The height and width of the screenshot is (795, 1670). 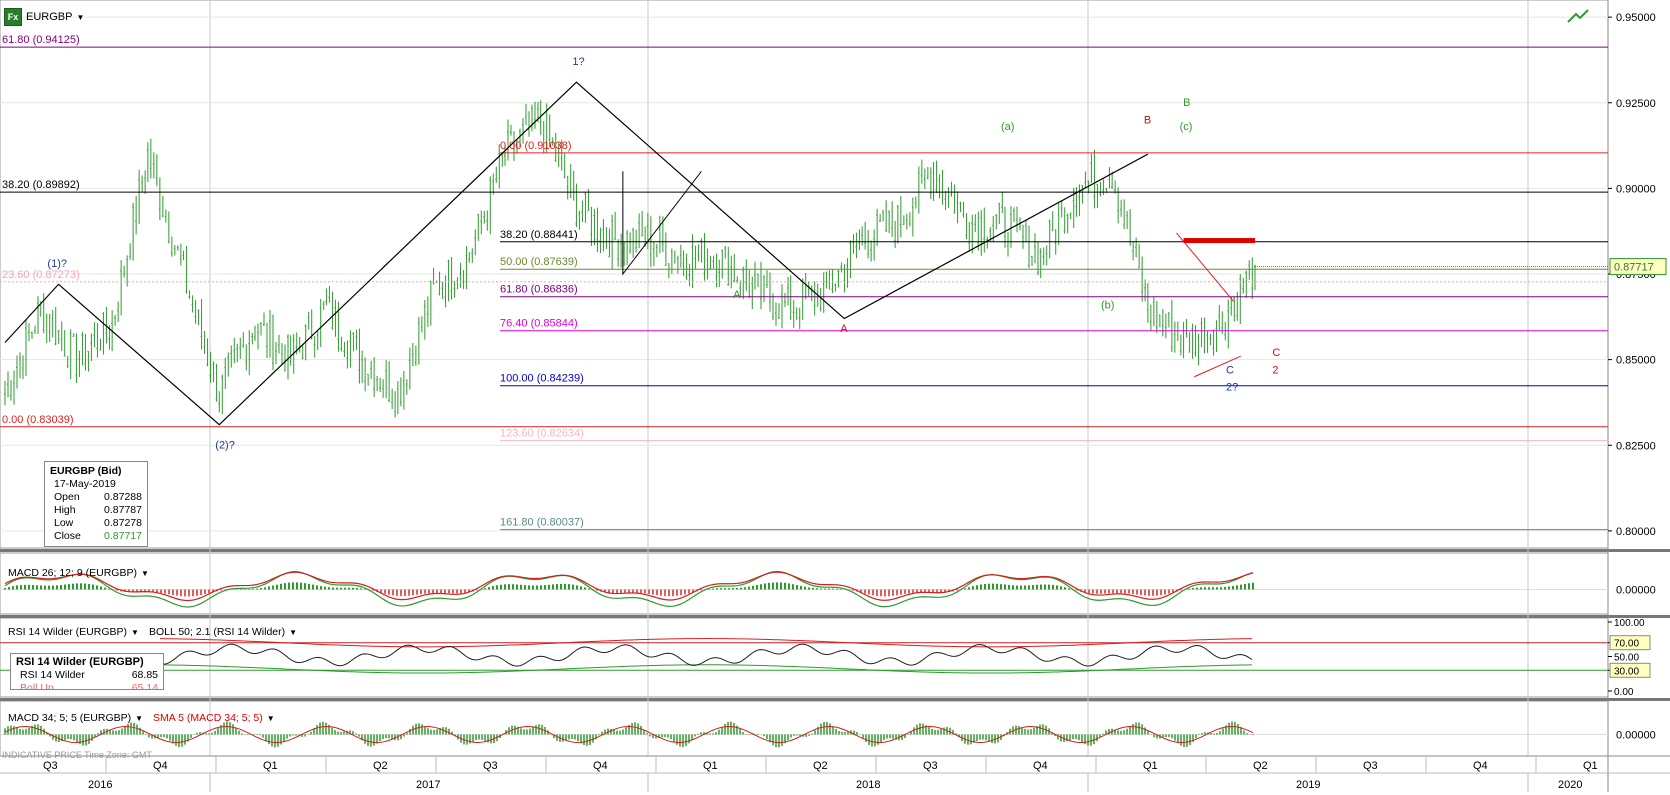 What do you see at coordinates (539, 262) in the screenshot?
I see `fib-level-label: 50.00 (0.87639)` at bounding box center [539, 262].